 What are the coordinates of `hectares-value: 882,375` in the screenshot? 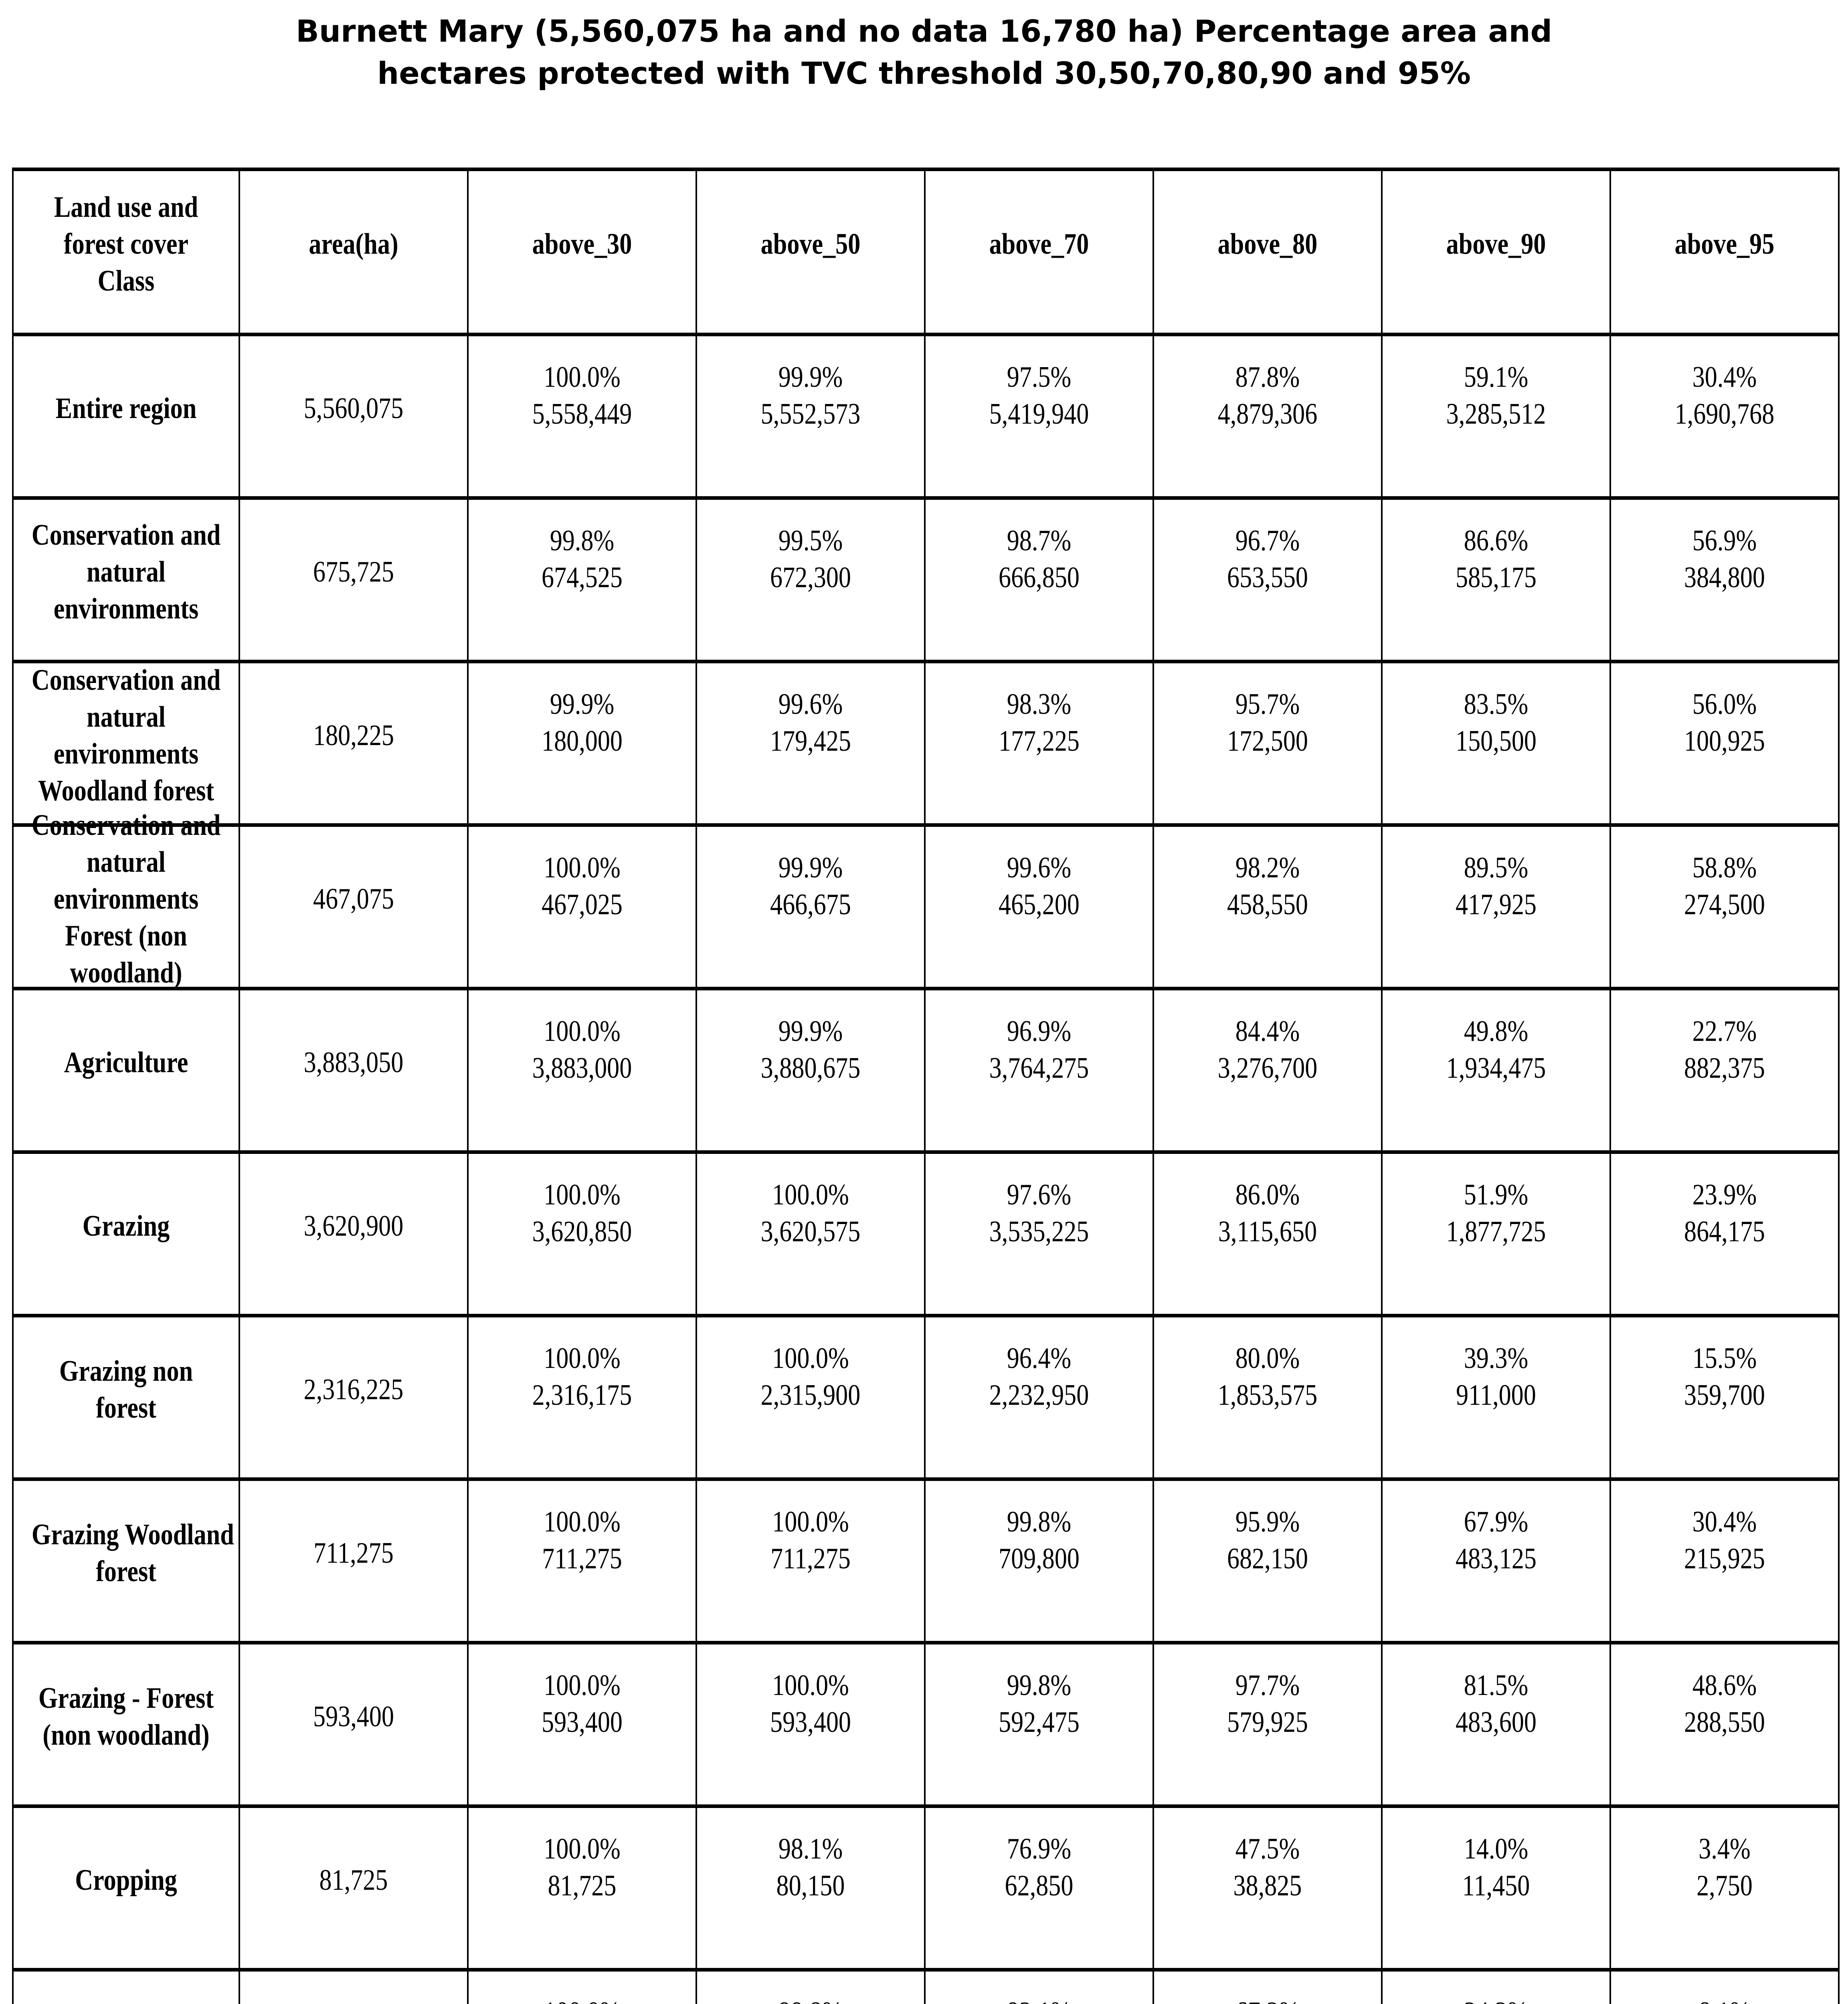 It's located at (1725, 1068).